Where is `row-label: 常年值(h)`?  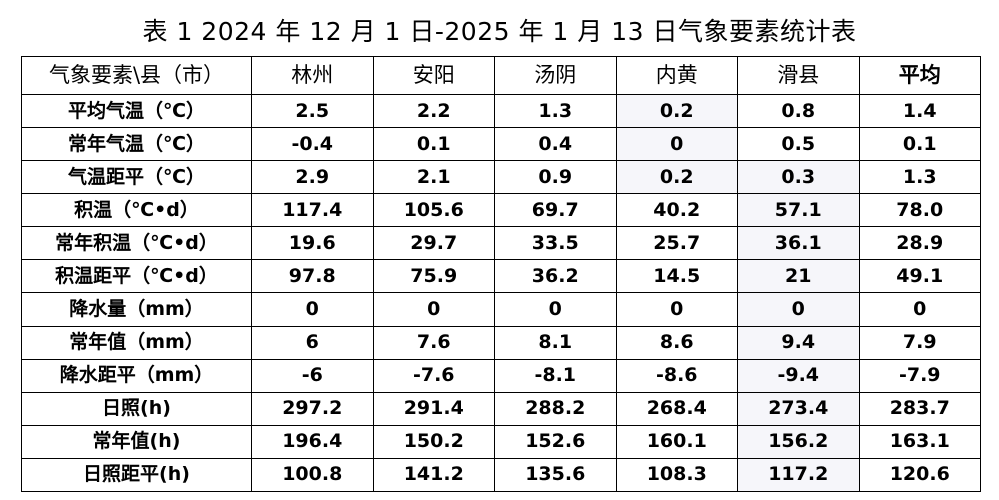 row-label: 常年值(h) is located at coordinates (136, 441).